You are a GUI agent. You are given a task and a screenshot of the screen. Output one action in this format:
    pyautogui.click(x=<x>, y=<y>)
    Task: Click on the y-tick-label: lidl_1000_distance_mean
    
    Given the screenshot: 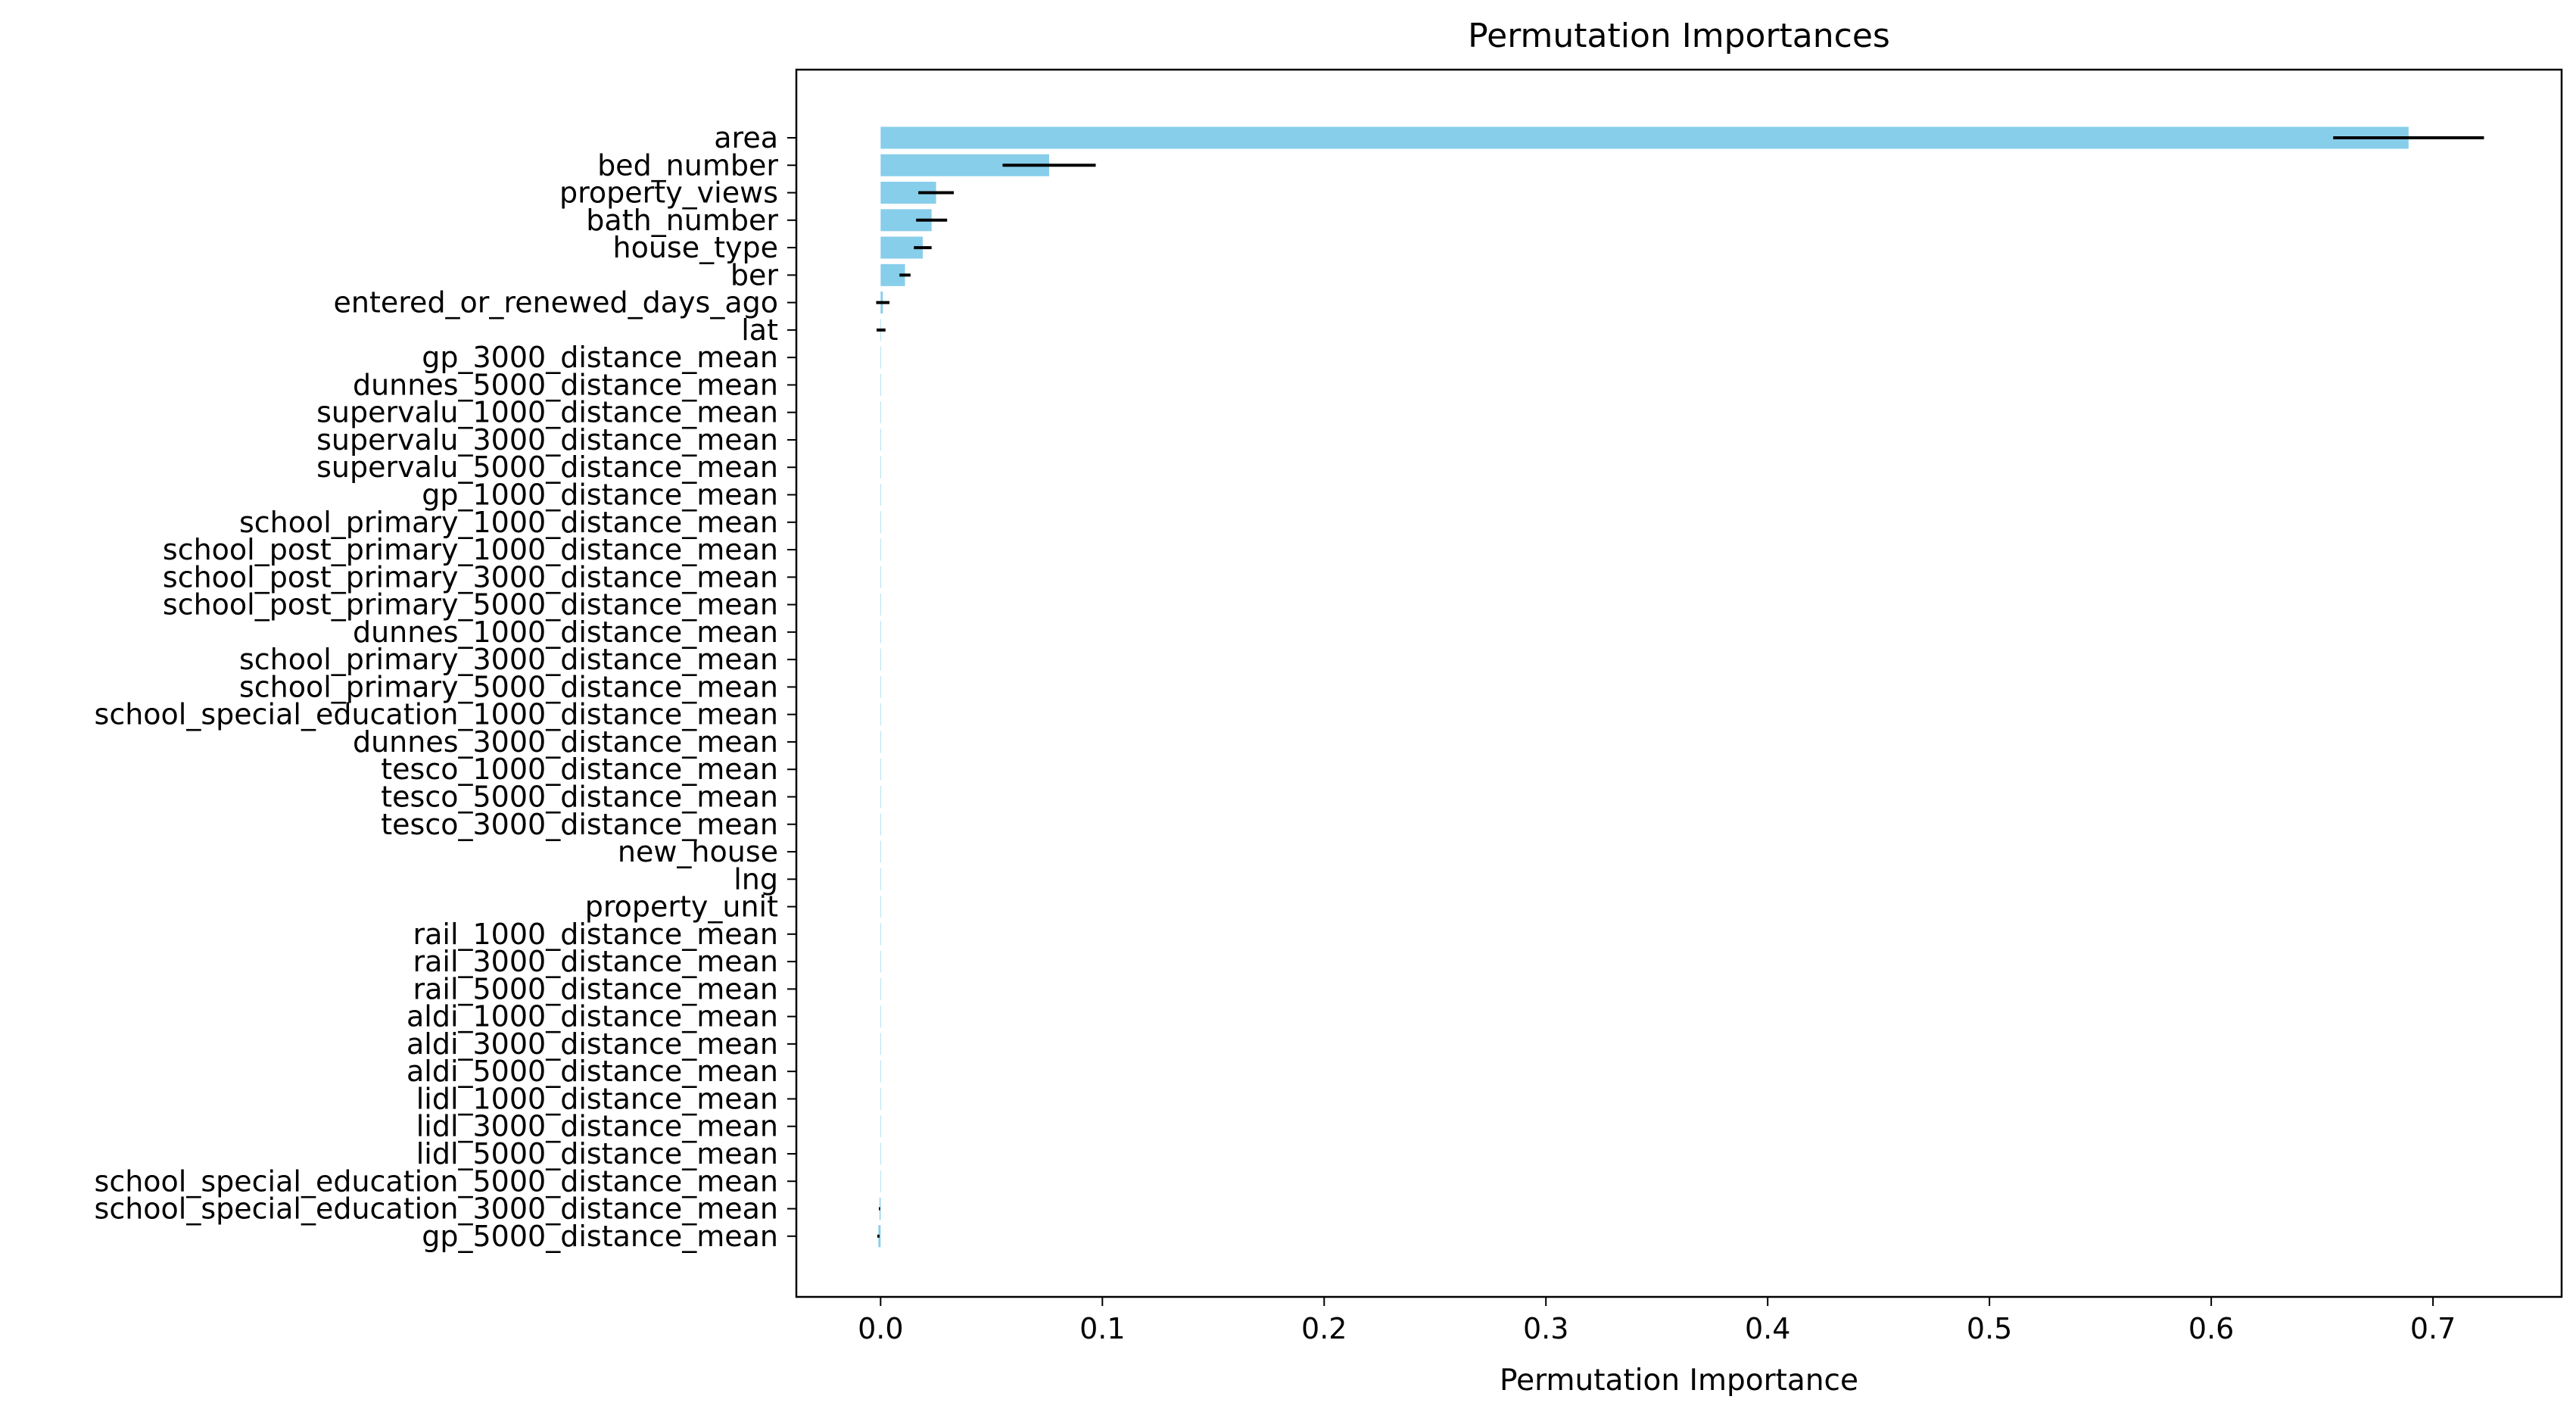 What is the action you would take?
    pyautogui.click(x=597, y=1098)
    